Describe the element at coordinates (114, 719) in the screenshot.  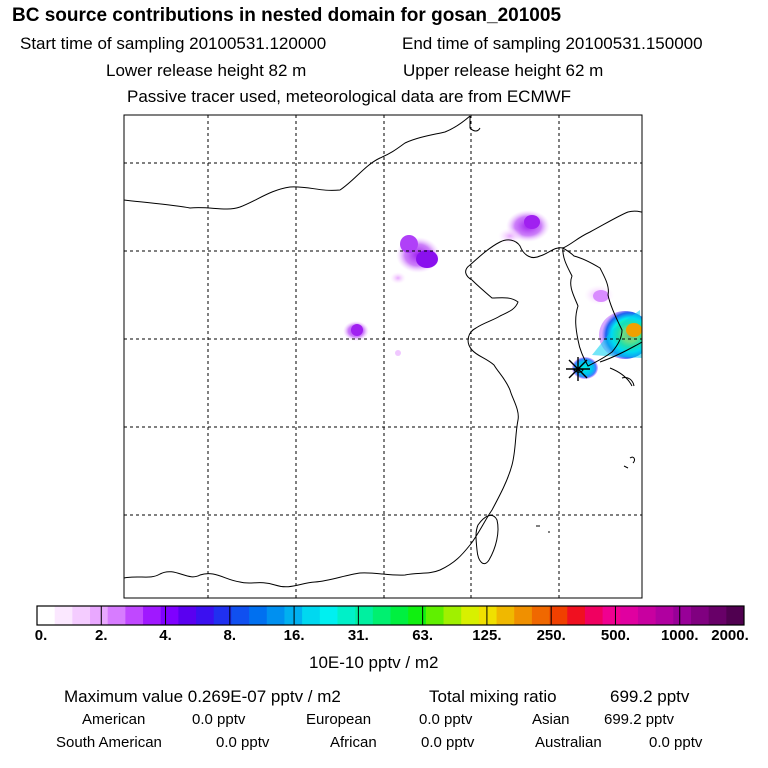
I see `american-label: American` at that location.